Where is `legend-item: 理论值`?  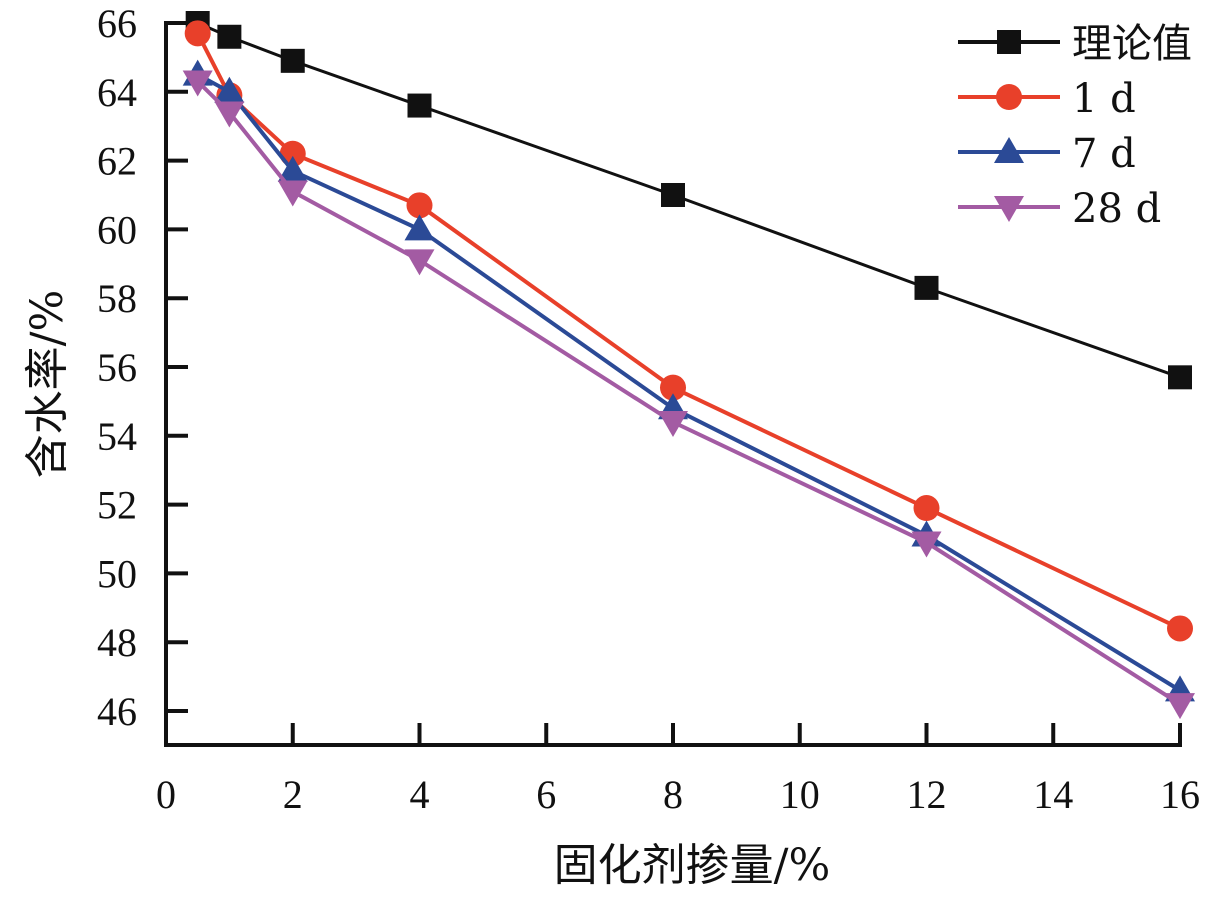 legend-item: 理论值 is located at coordinates (1075, 44).